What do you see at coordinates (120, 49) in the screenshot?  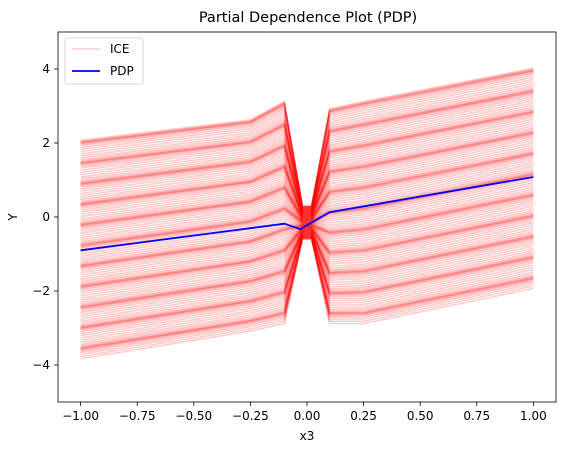 I see `legend-ice-label: ICE` at bounding box center [120, 49].